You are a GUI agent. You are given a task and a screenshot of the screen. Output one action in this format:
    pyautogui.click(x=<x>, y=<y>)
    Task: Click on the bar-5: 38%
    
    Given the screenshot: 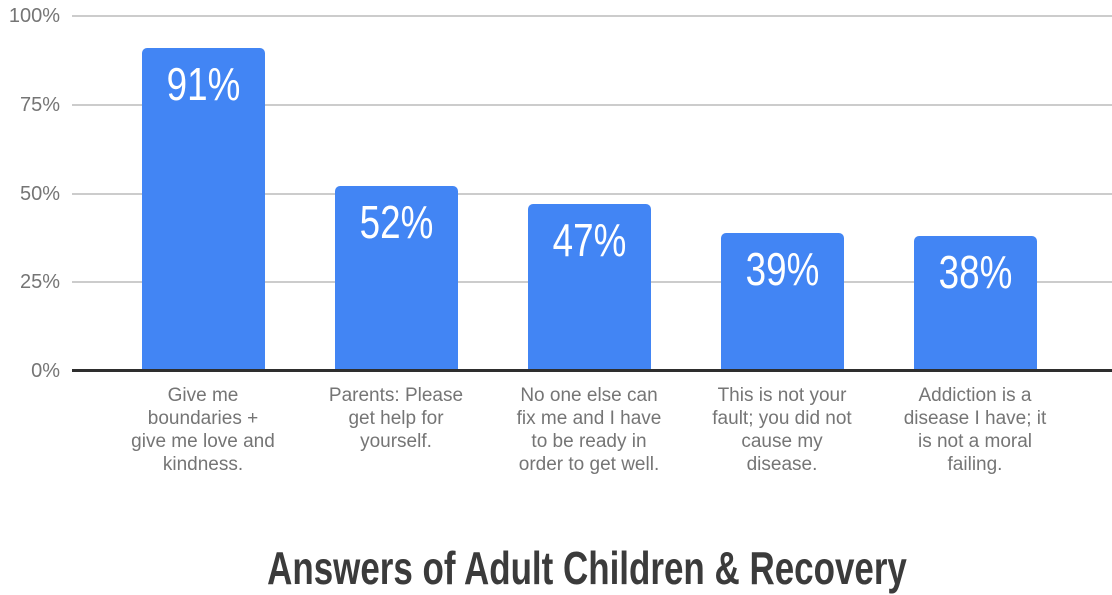 What is the action you would take?
    pyautogui.click(x=975, y=303)
    